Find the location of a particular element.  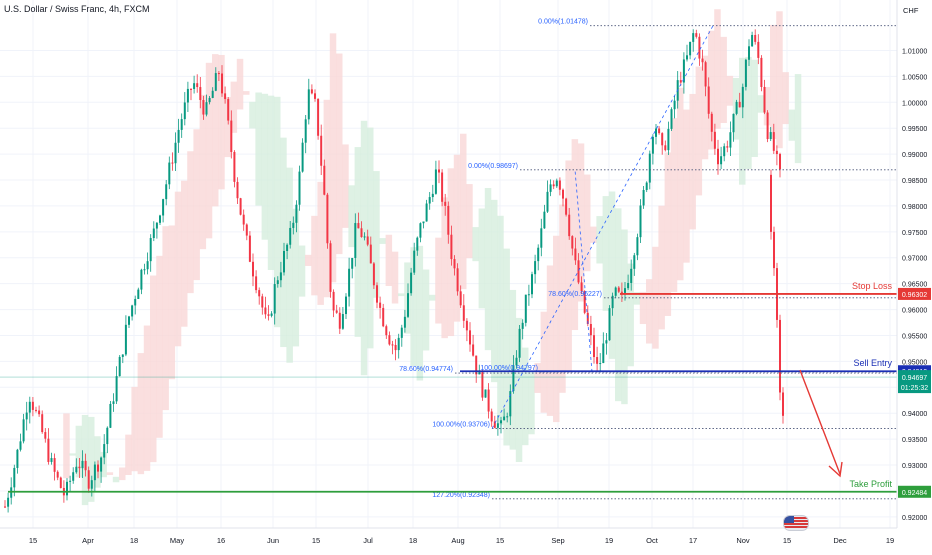

price-tick-label: 0.93000 is located at coordinates (914, 466).